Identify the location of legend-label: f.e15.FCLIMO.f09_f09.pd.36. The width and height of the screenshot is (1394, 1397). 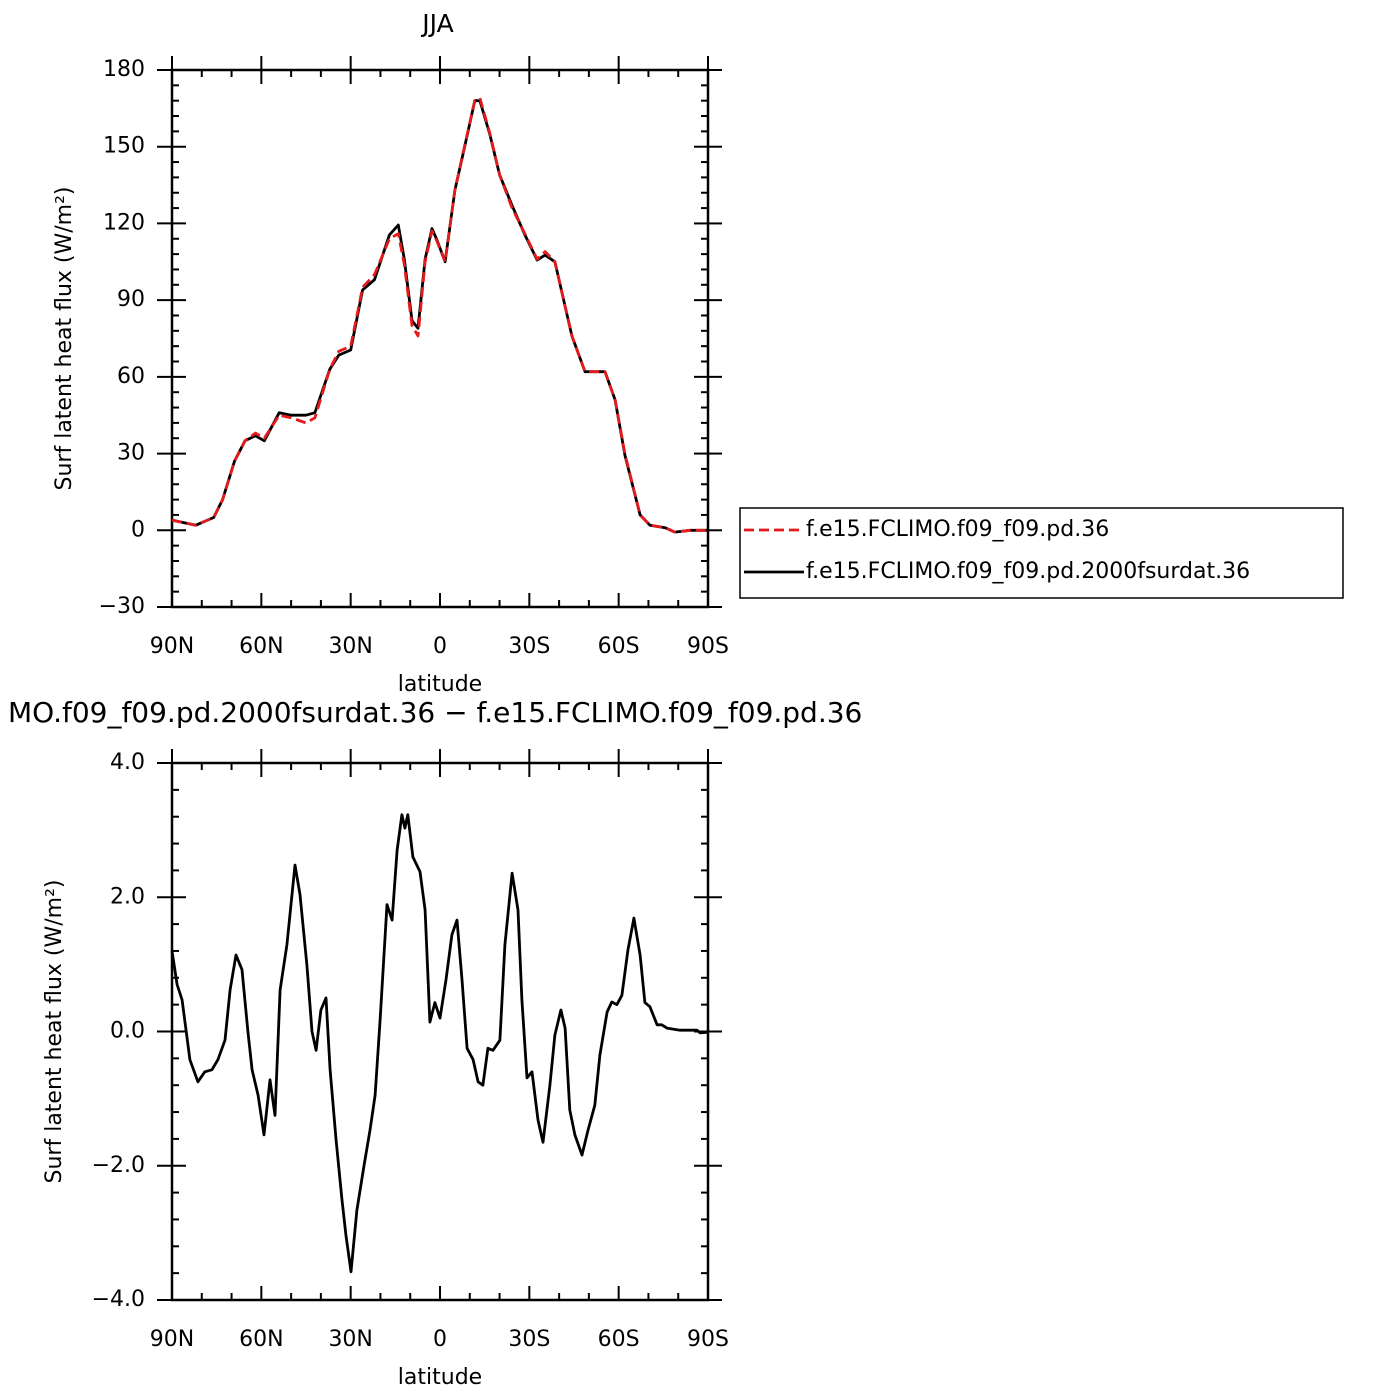
(957, 529).